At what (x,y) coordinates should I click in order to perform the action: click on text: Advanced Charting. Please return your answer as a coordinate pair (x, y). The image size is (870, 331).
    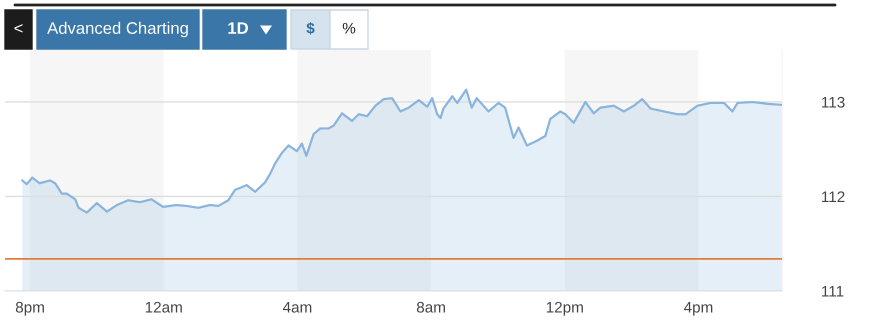
    Looking at the image, I should click on (117, 30).